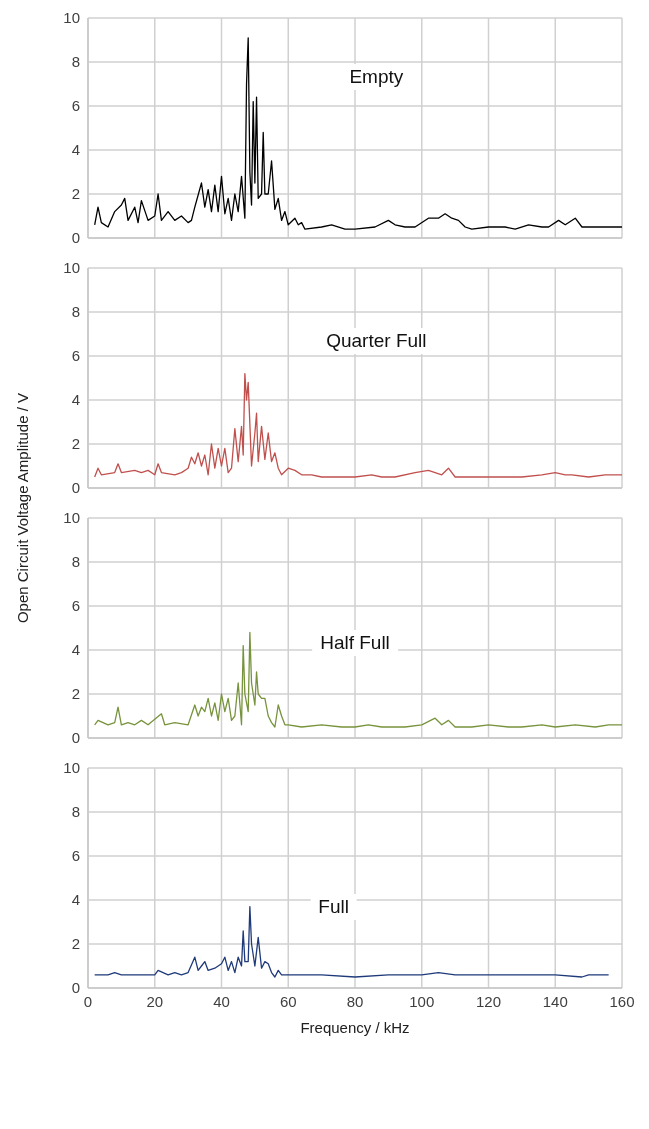 This screenshot has height=1129, width=649. Describe the element at coordinates (488, 1001) in the screenshot. I see `x-tick-label: 120` at that location.